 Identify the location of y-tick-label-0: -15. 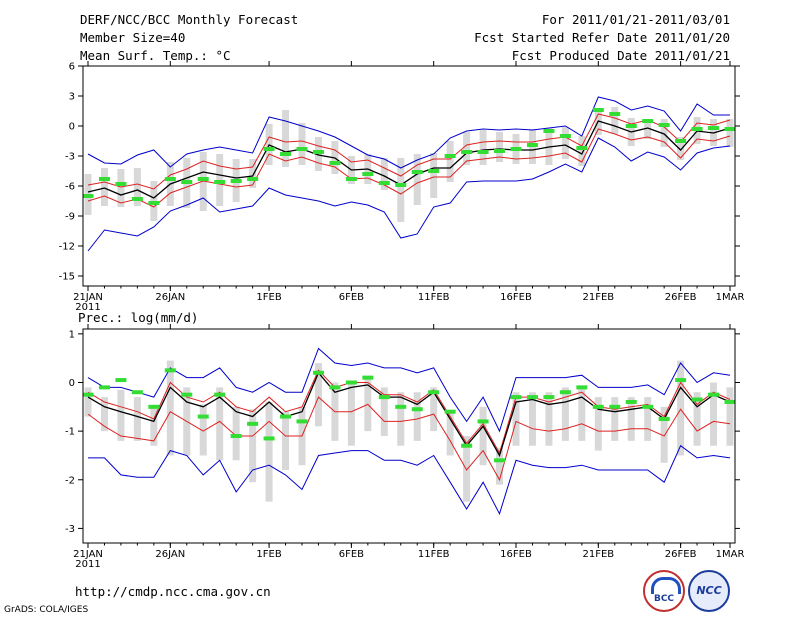
(67, 277).